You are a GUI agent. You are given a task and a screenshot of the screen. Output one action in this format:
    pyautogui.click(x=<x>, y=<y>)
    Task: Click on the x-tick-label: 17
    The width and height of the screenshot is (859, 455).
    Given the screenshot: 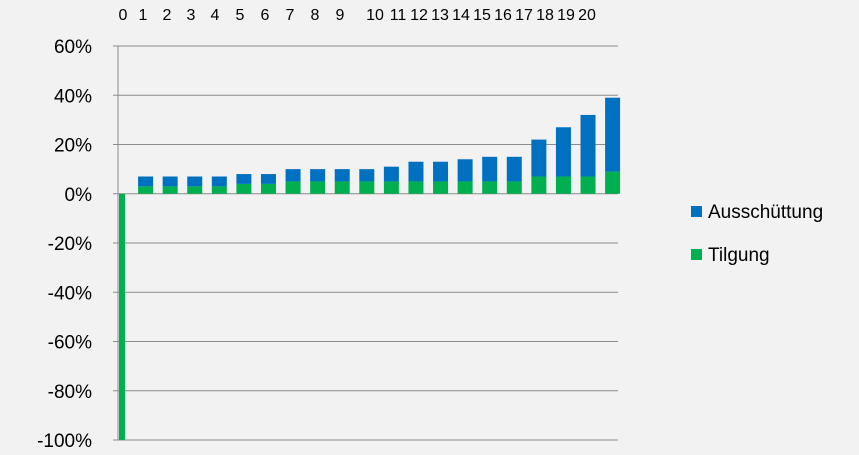 What is the action you would take?
    pyautogui.click(x=524, y=15)
    